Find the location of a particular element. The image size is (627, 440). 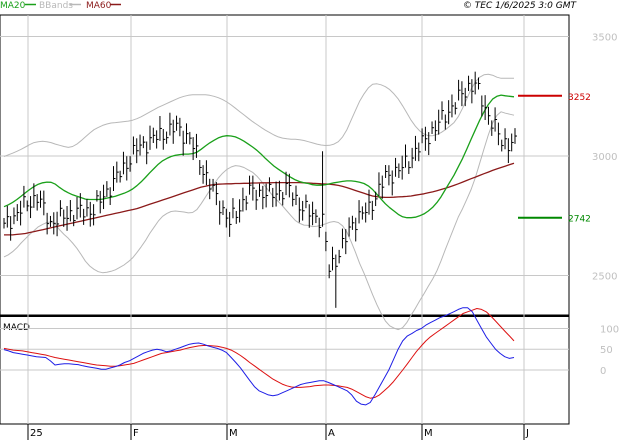

copyright-text: © TEC 1/6/2025 3:0 GMT is located at coordinates (520, 6).